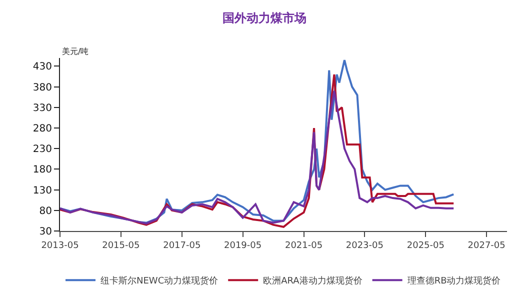 The image size is (529, 307). What do you see at coordinates (45, 211) in the screenshot?
I see `y-tick-label: 80` at bounding box center [45, 211].